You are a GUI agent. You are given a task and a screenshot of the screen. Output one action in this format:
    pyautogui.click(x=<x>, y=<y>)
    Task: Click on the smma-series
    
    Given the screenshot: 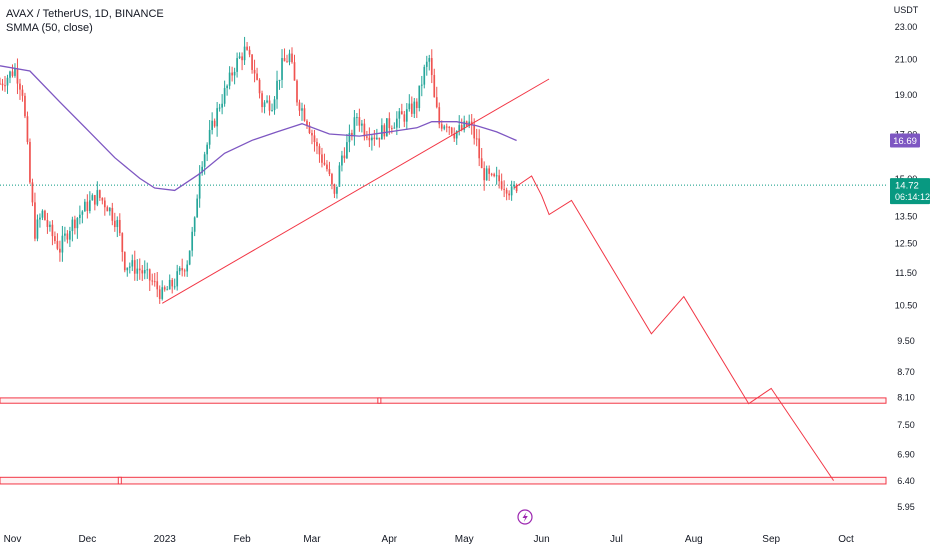 What is the action you would take?
    pyautogui.click(x=258, y=128)
    